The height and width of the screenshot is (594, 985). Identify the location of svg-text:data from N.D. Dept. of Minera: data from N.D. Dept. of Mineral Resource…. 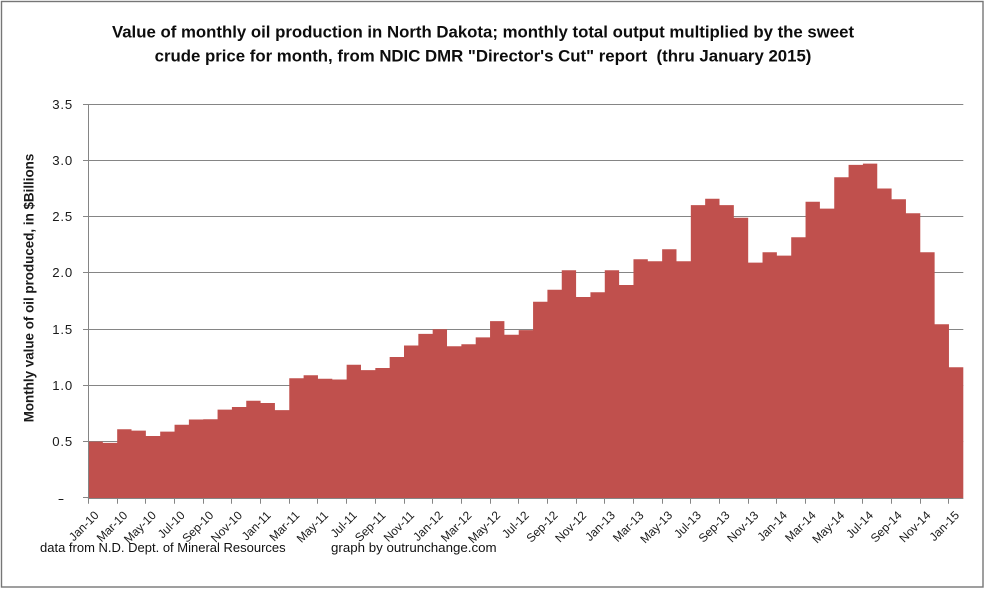
(163, 547).